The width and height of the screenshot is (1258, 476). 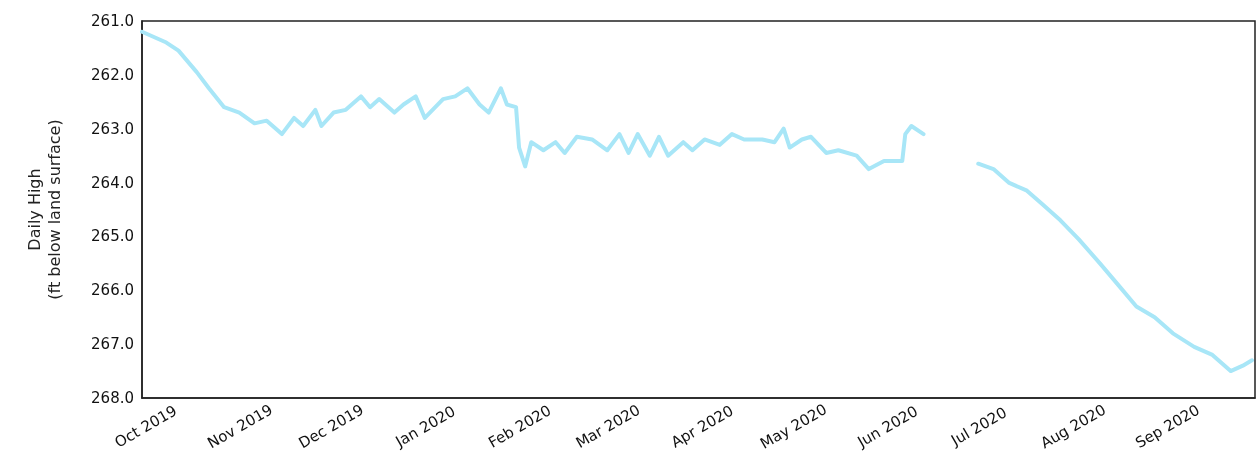 I want to click on y-tick-label: 264.0, so click(x=112, y=182).